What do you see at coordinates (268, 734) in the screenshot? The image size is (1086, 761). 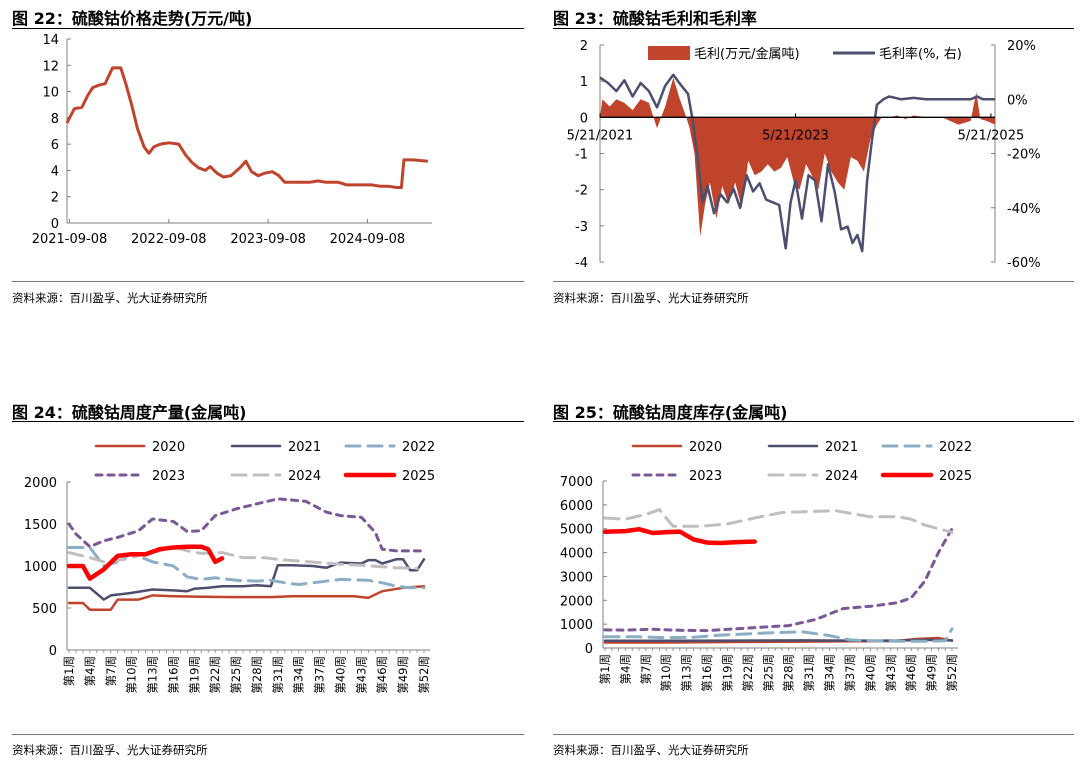 I see `figure-24-bottom-rule` at bounding box center [268, 734].